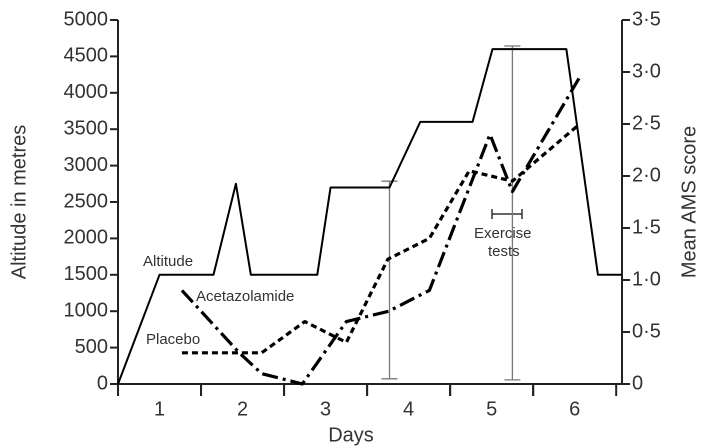 The width and height of the screenshot is (702, 448). Describe the element at coordinates (86, 92) in the screenshot. I see `y-tick-label: 4000` at that location.